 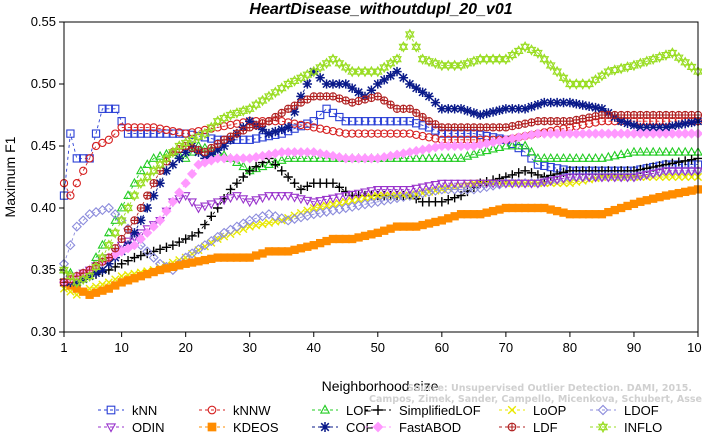 What do you see at coordinates (252, 410) in the screenshot?
I see `legend-label: kNNW` at bounding box center [252, 410].